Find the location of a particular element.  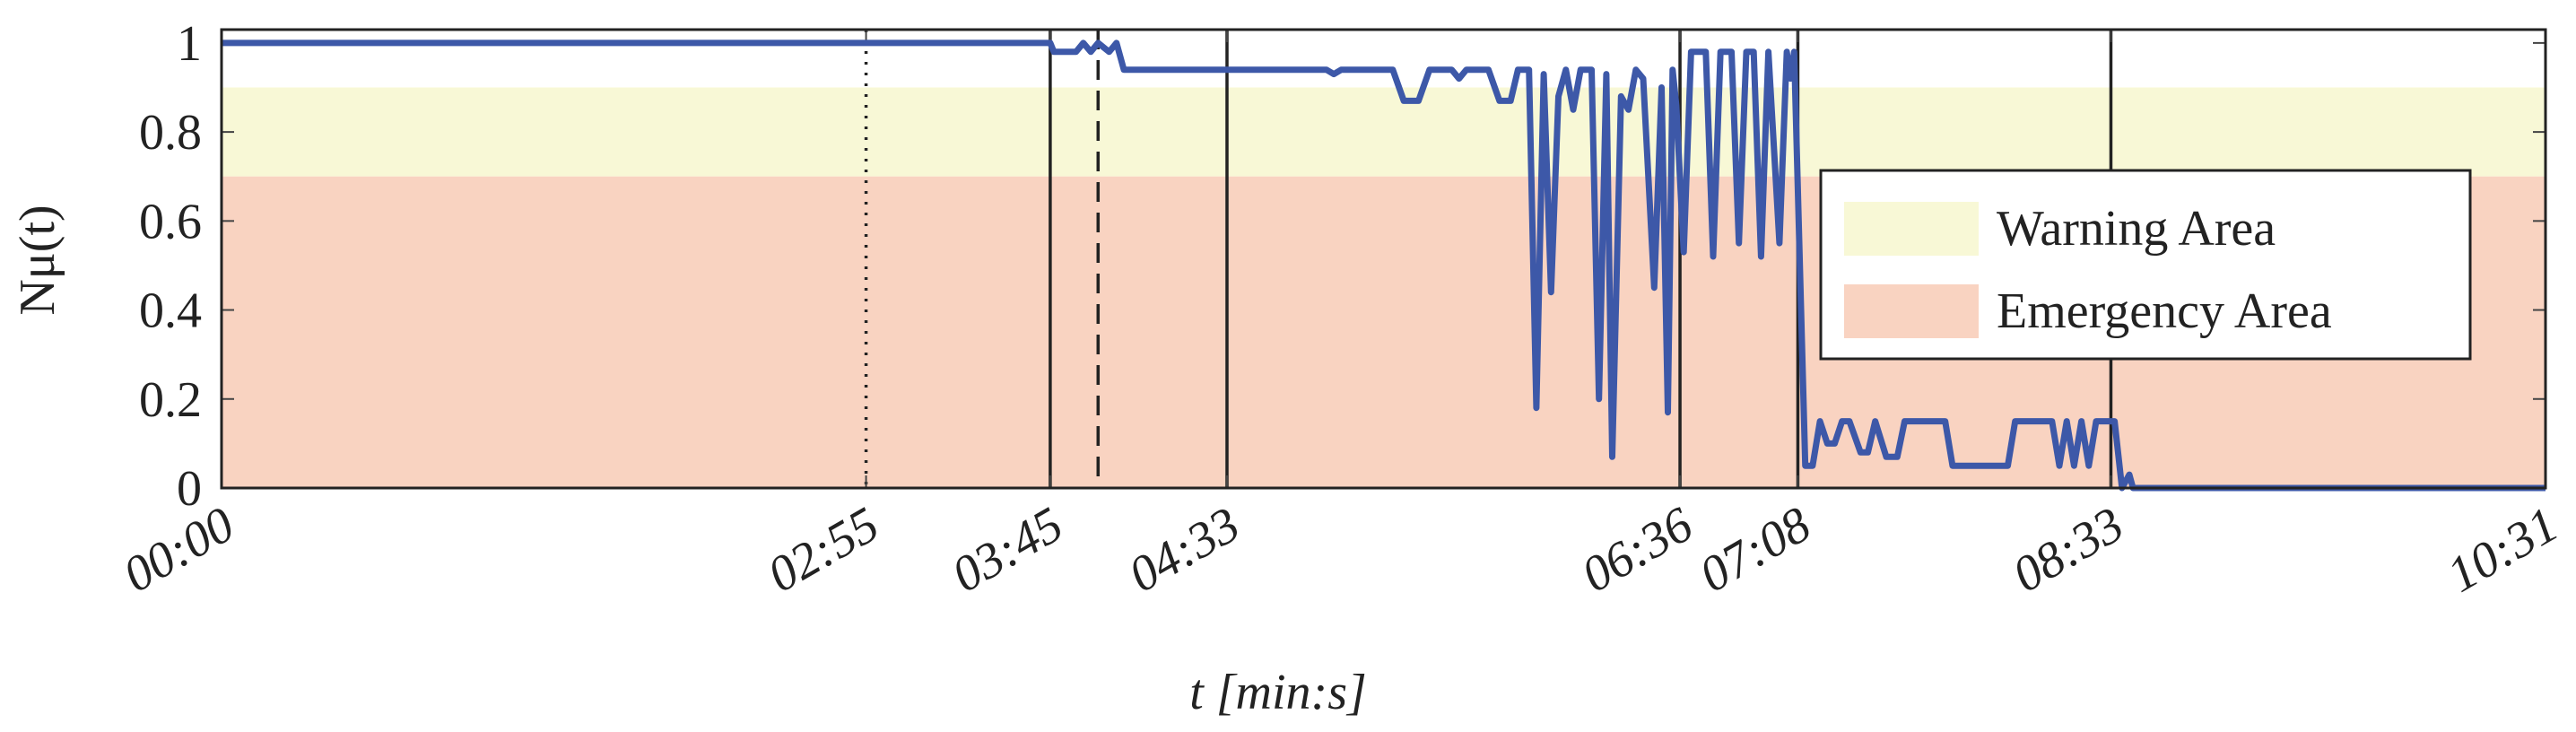

x-axis-label: t [min:s] is located at coordinates (1278, 692).